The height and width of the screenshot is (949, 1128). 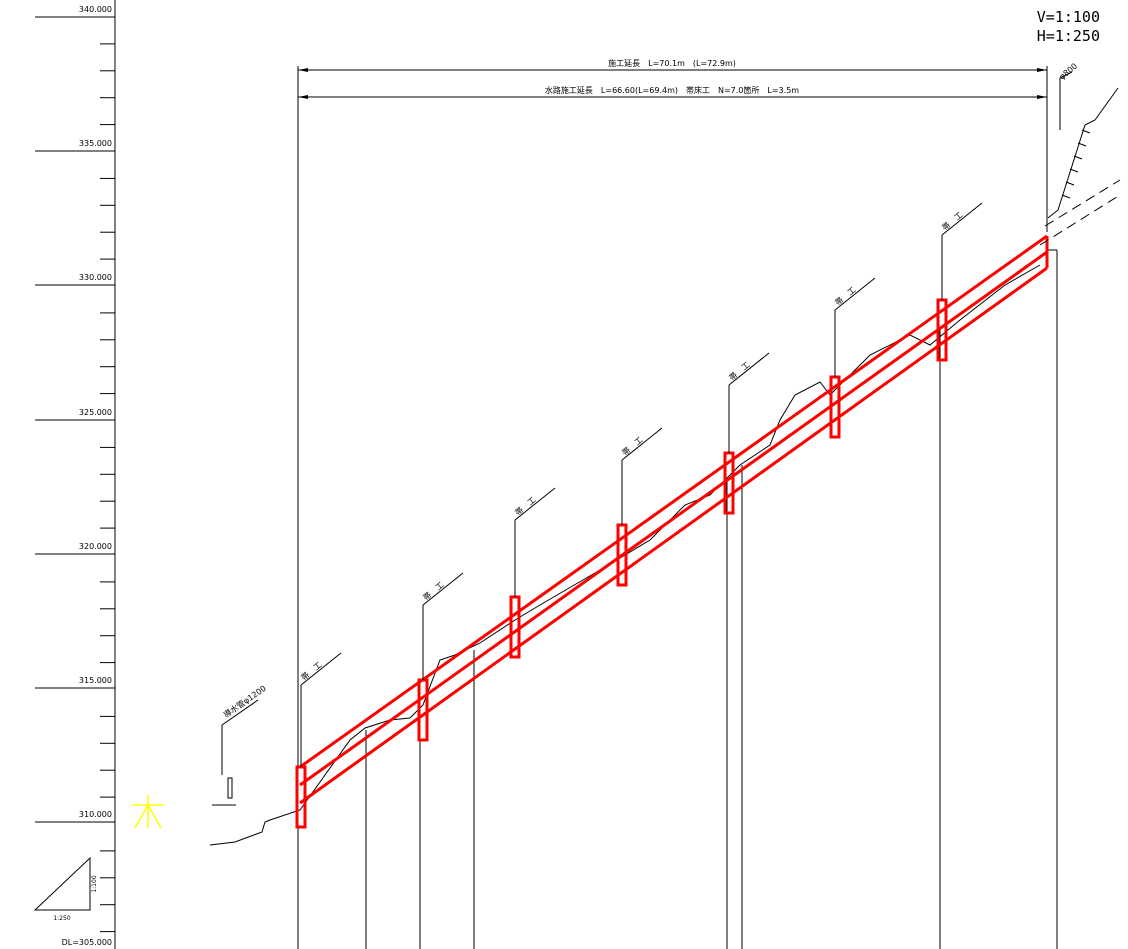 I want to click on scale-triangle, so click(x=62, y=883).